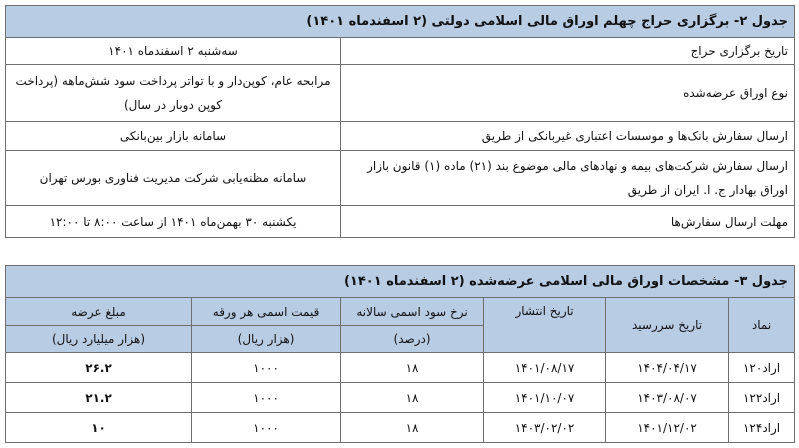  Describe the element at coordinates (762, 397) in the screenshot. I see `cell-symbol: اراد۱۲۲` at that location.